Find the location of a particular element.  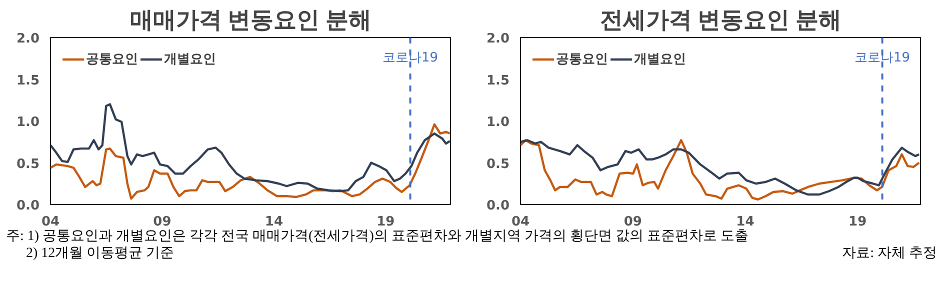

text: 2) 12개월 이동평균 기준 is located at coordinates (100, 253).